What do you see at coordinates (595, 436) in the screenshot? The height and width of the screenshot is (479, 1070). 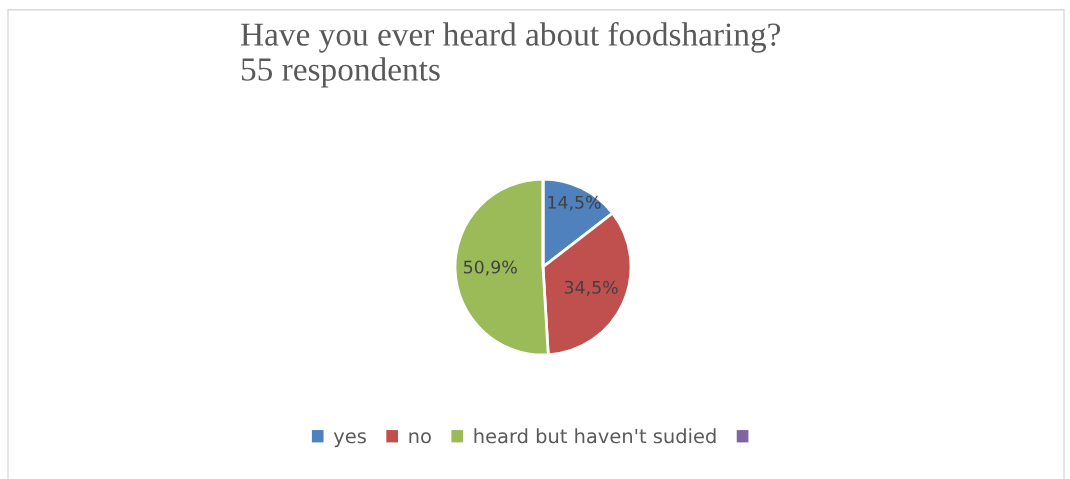 I see `legend-label: heard but haven't sudied` at bounding box center [595, 436].